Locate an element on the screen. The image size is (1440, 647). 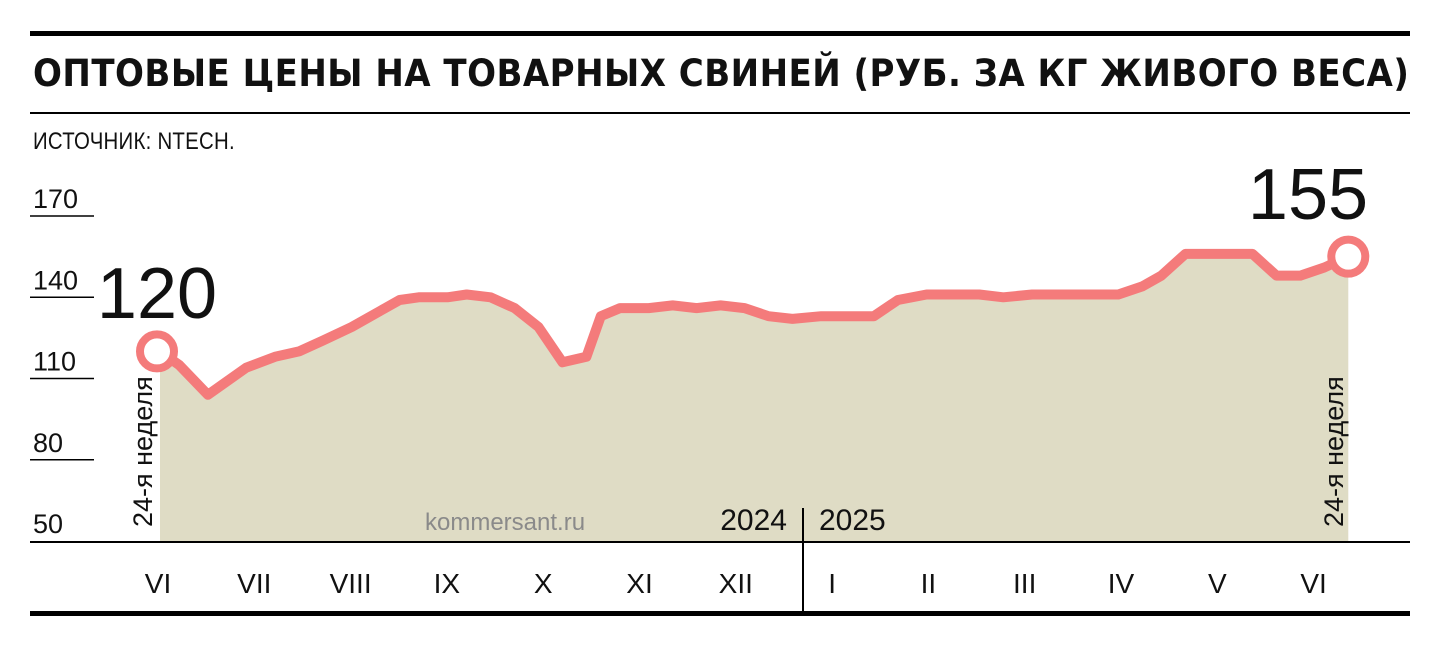
y-tick-label: 140 is located at coordinates (55, 280).